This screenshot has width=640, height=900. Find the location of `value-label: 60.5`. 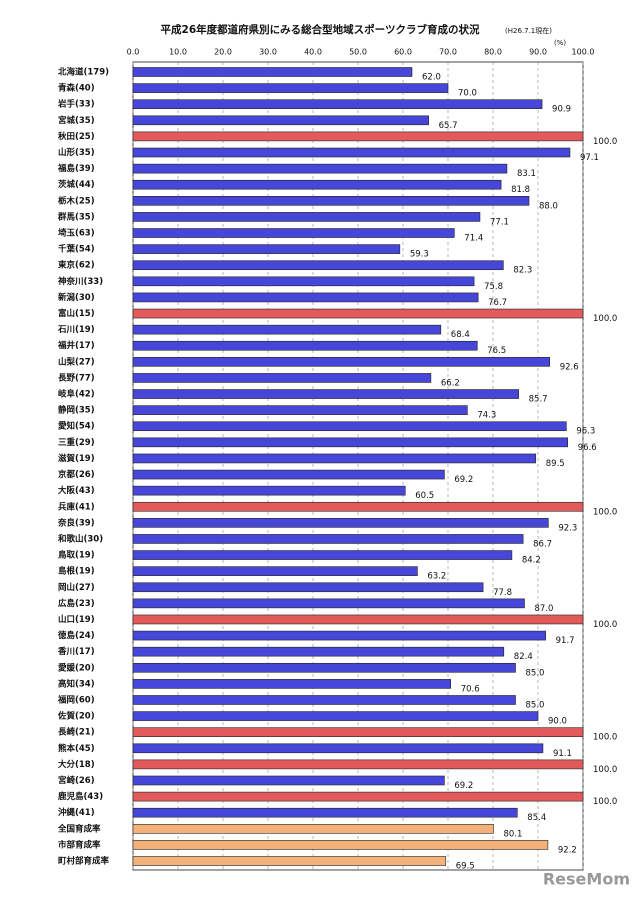

value-label: 60.5 is located at coordinates (424, 496).